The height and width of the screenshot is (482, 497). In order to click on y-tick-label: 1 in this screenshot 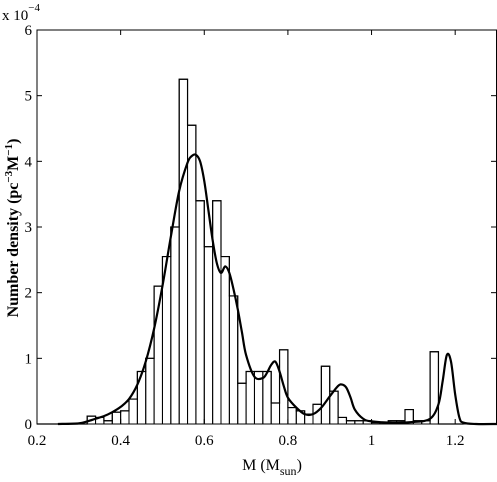, I will do `click(29, 359)`.